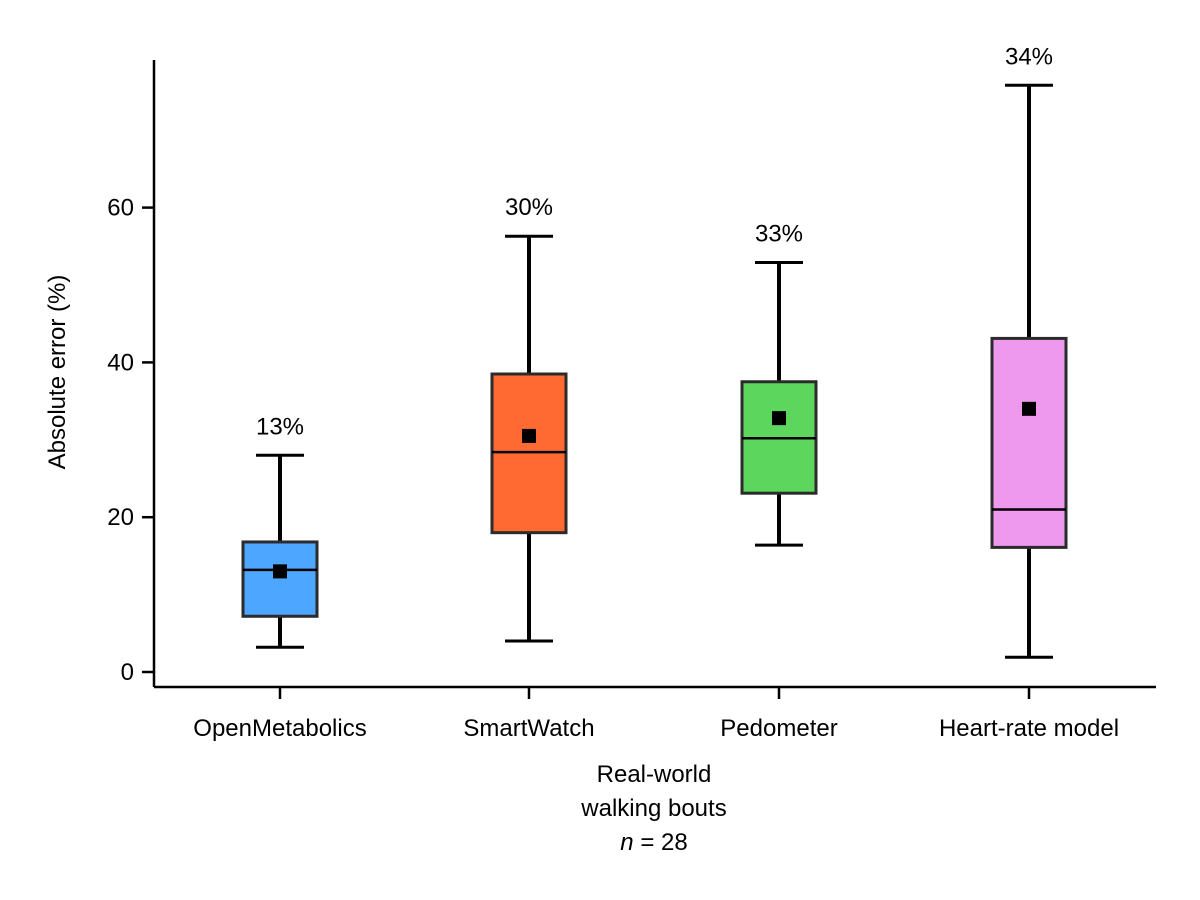  Describe the element at coordinates (130, 440) in the screenshot. I see `y-ticks: 0 20 40 60` at that location.